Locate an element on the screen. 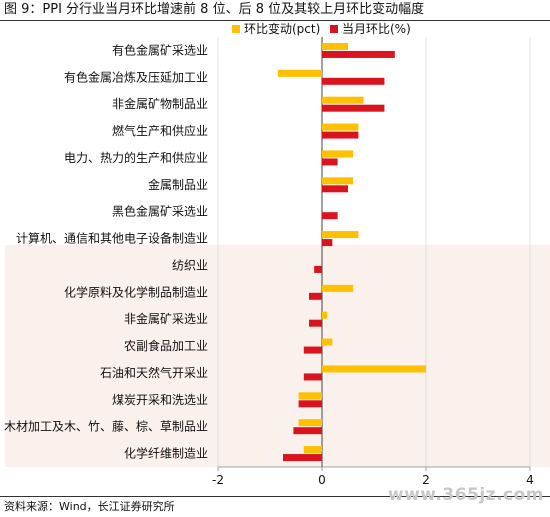  category-label-5: 金属制品业 is located at coordinates (178, 184).